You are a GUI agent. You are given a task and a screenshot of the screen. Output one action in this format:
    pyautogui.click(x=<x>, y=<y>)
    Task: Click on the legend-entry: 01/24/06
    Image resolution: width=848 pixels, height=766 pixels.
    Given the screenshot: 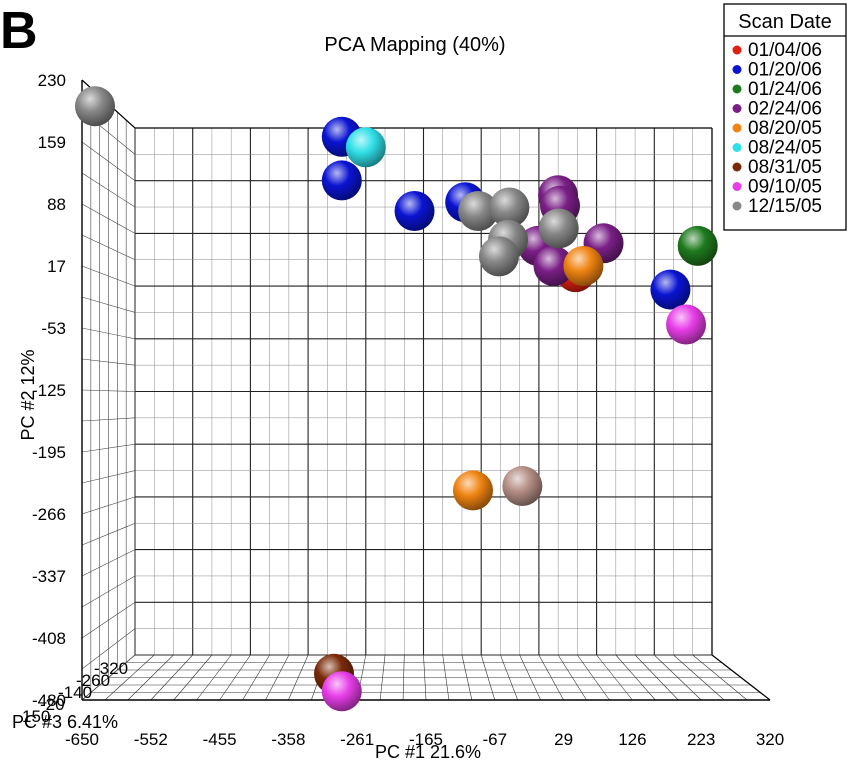 What is the action you would take?
    pyautogui.click(x=785, y=89)
    